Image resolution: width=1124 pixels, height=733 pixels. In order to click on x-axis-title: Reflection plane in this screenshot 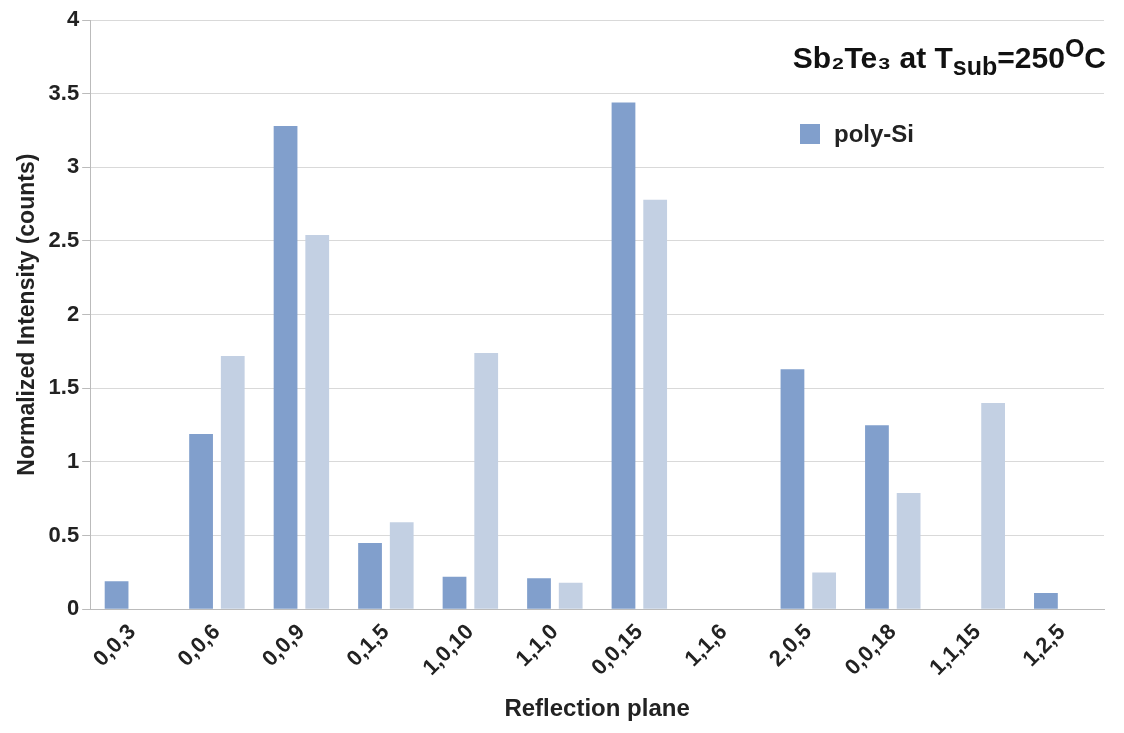, I will do `click(597, 708)`.